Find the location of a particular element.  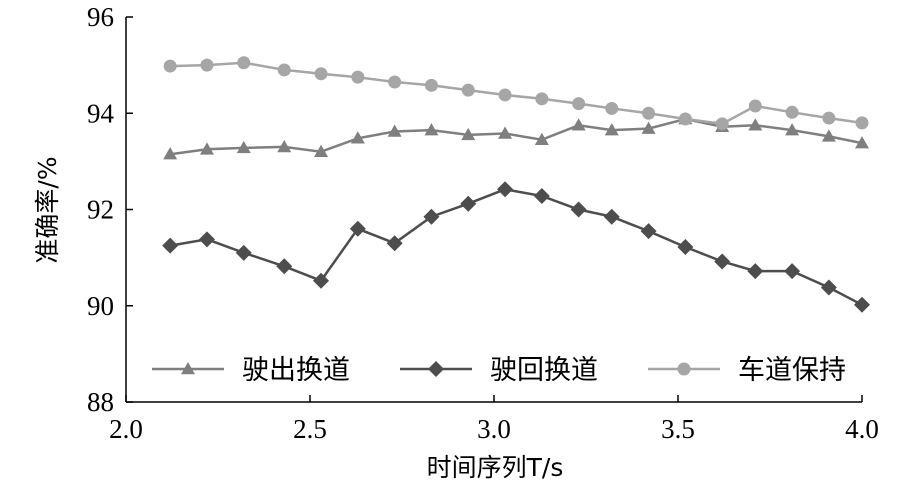

y-axis-ticks: 88 90 92 94 96 is located at coordinates (110, 209).